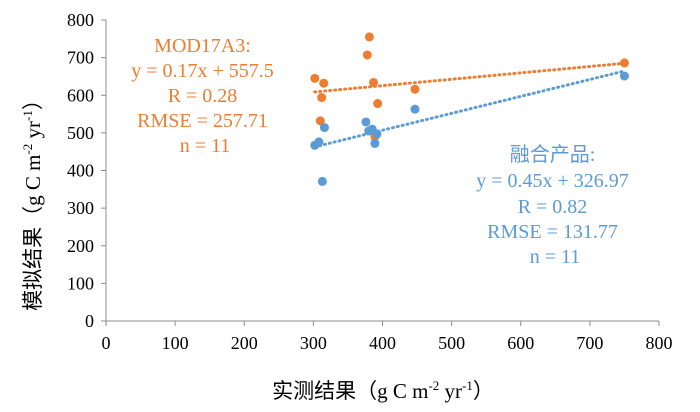 The width and height of the screenshot is (700, 412). I want to click on x-tick-label: 200, so click(244, 343).